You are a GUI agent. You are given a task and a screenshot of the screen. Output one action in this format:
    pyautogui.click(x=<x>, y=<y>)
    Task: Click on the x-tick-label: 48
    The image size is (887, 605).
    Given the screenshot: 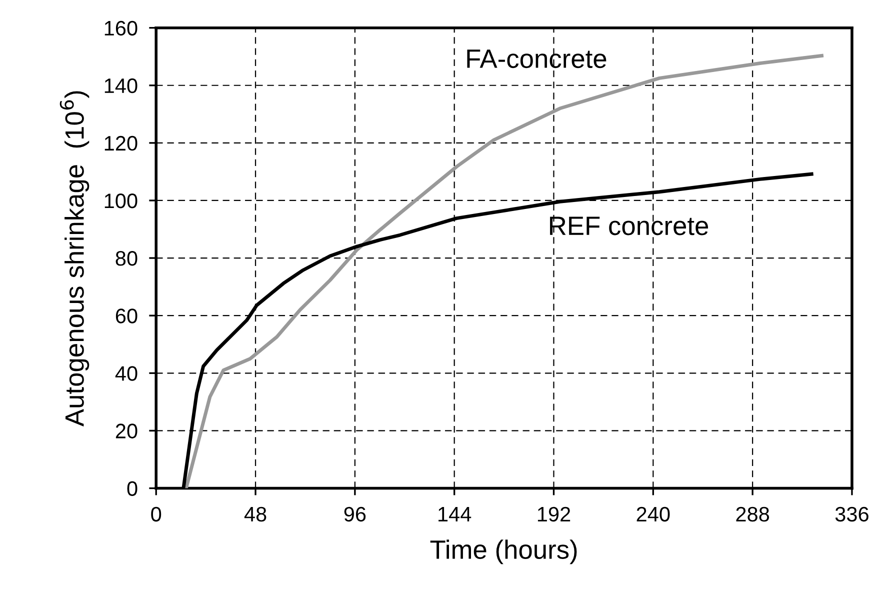 What is the action you would take?
    pyautogui.click(x=255, y=514)
    